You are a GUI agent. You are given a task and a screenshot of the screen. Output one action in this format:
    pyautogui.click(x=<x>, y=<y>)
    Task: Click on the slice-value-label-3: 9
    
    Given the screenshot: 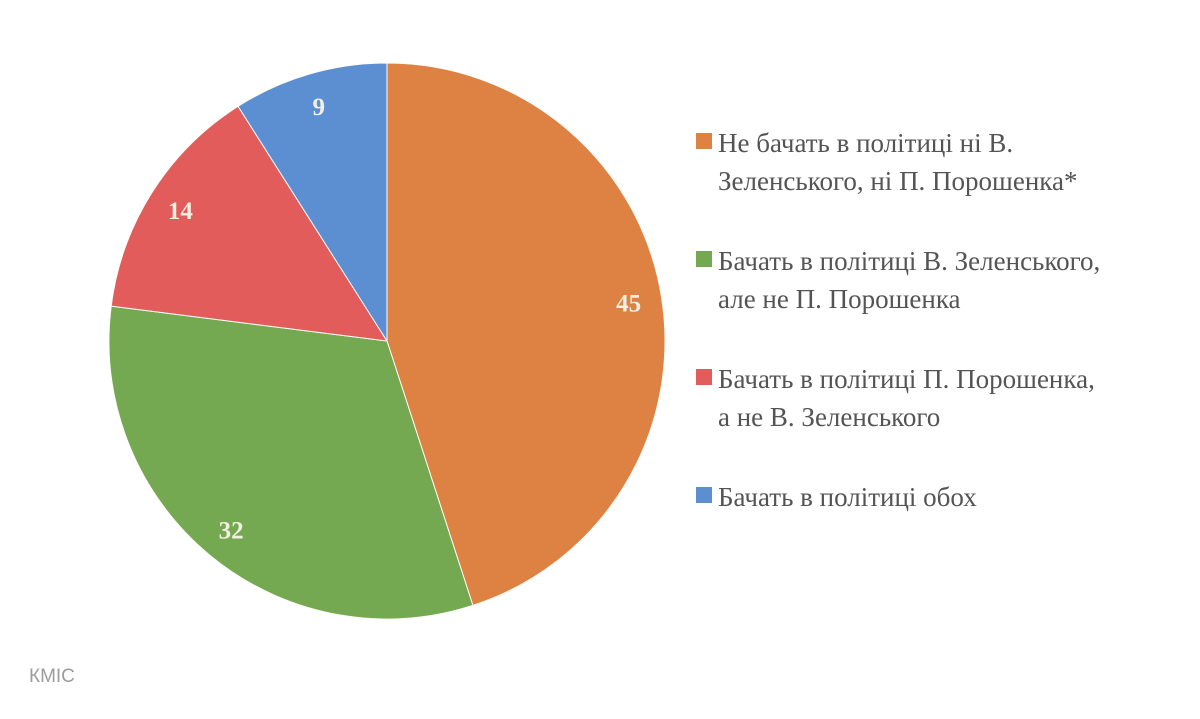 What is the action you would take?
    pyautogui.click(x=318, y=107)
    